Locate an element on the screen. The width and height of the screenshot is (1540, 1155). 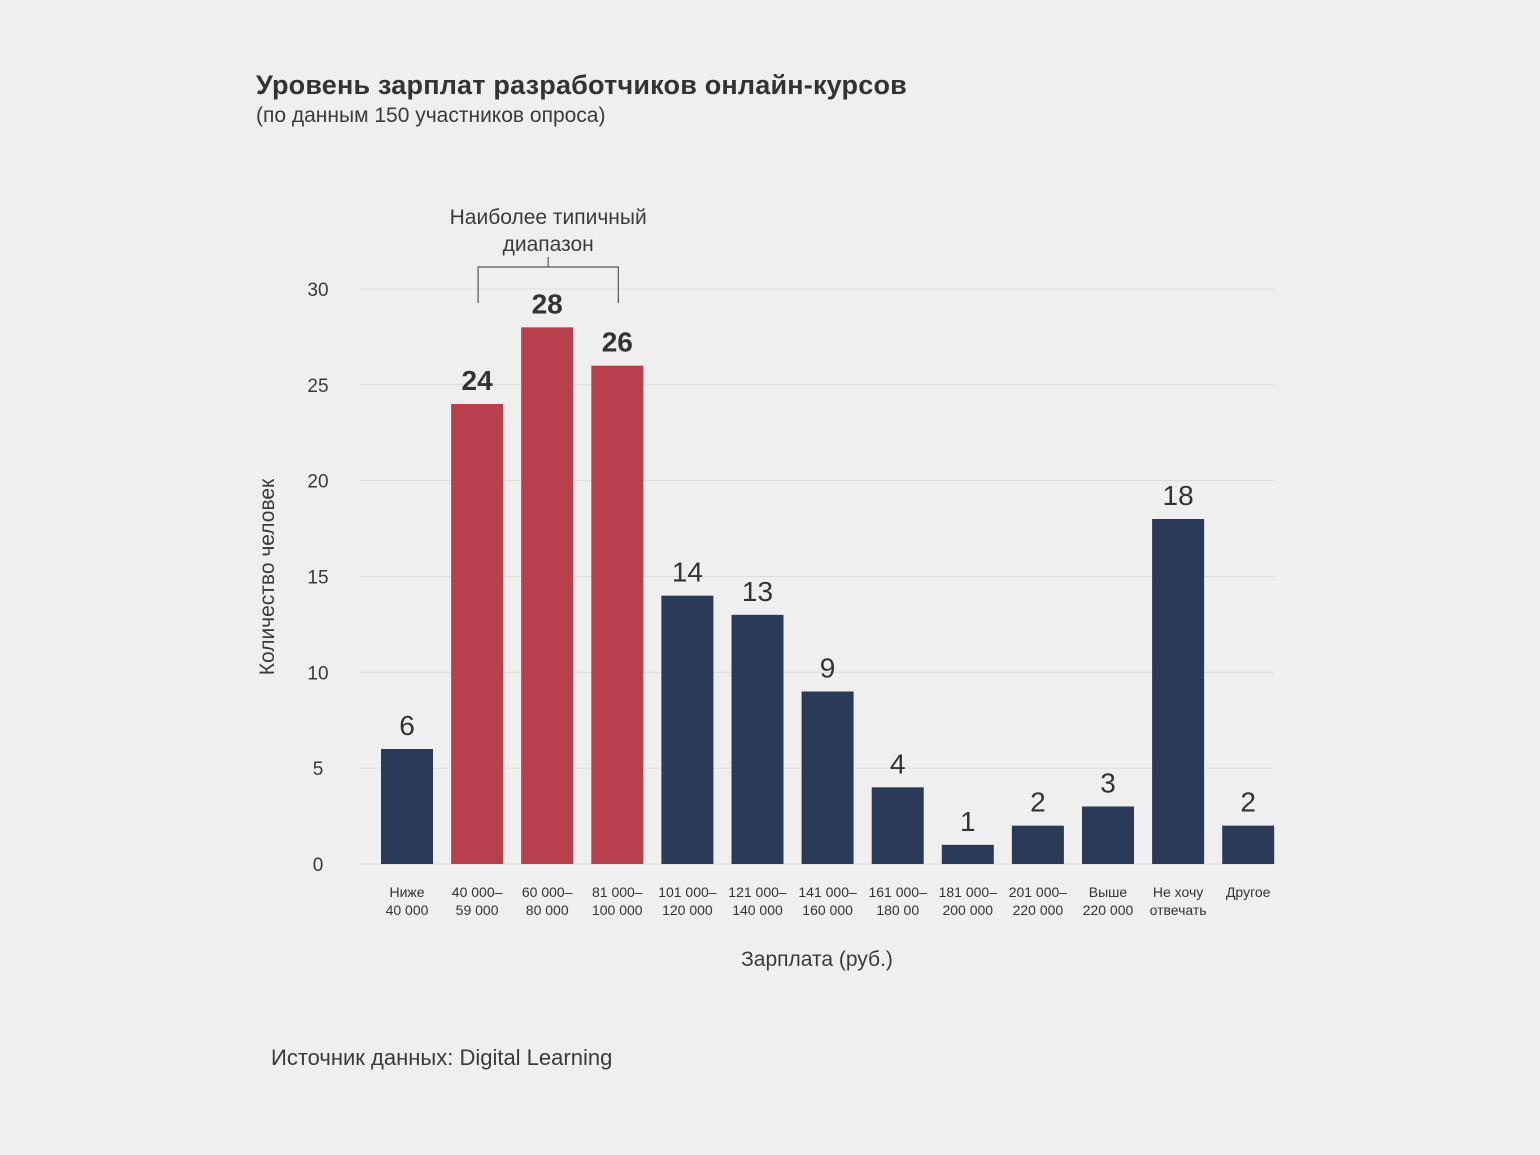
category-label: 201 000– 220 000 is located at coordinates (1038, 901).